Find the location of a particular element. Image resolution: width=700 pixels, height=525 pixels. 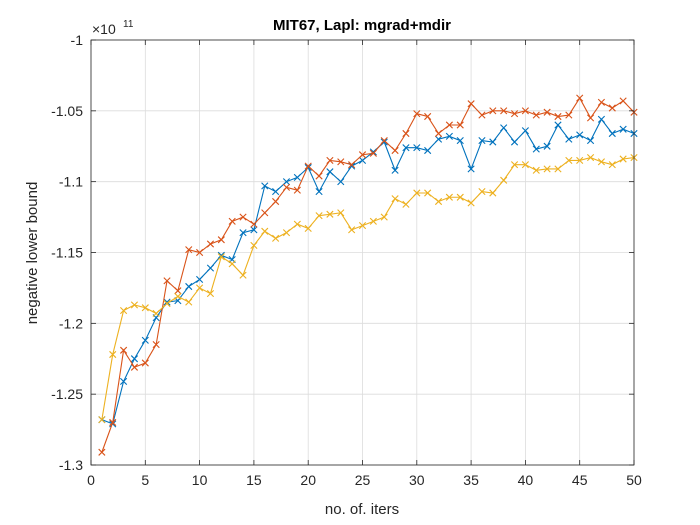

x-tick-label: 20 is located at coordinates (308, 480).